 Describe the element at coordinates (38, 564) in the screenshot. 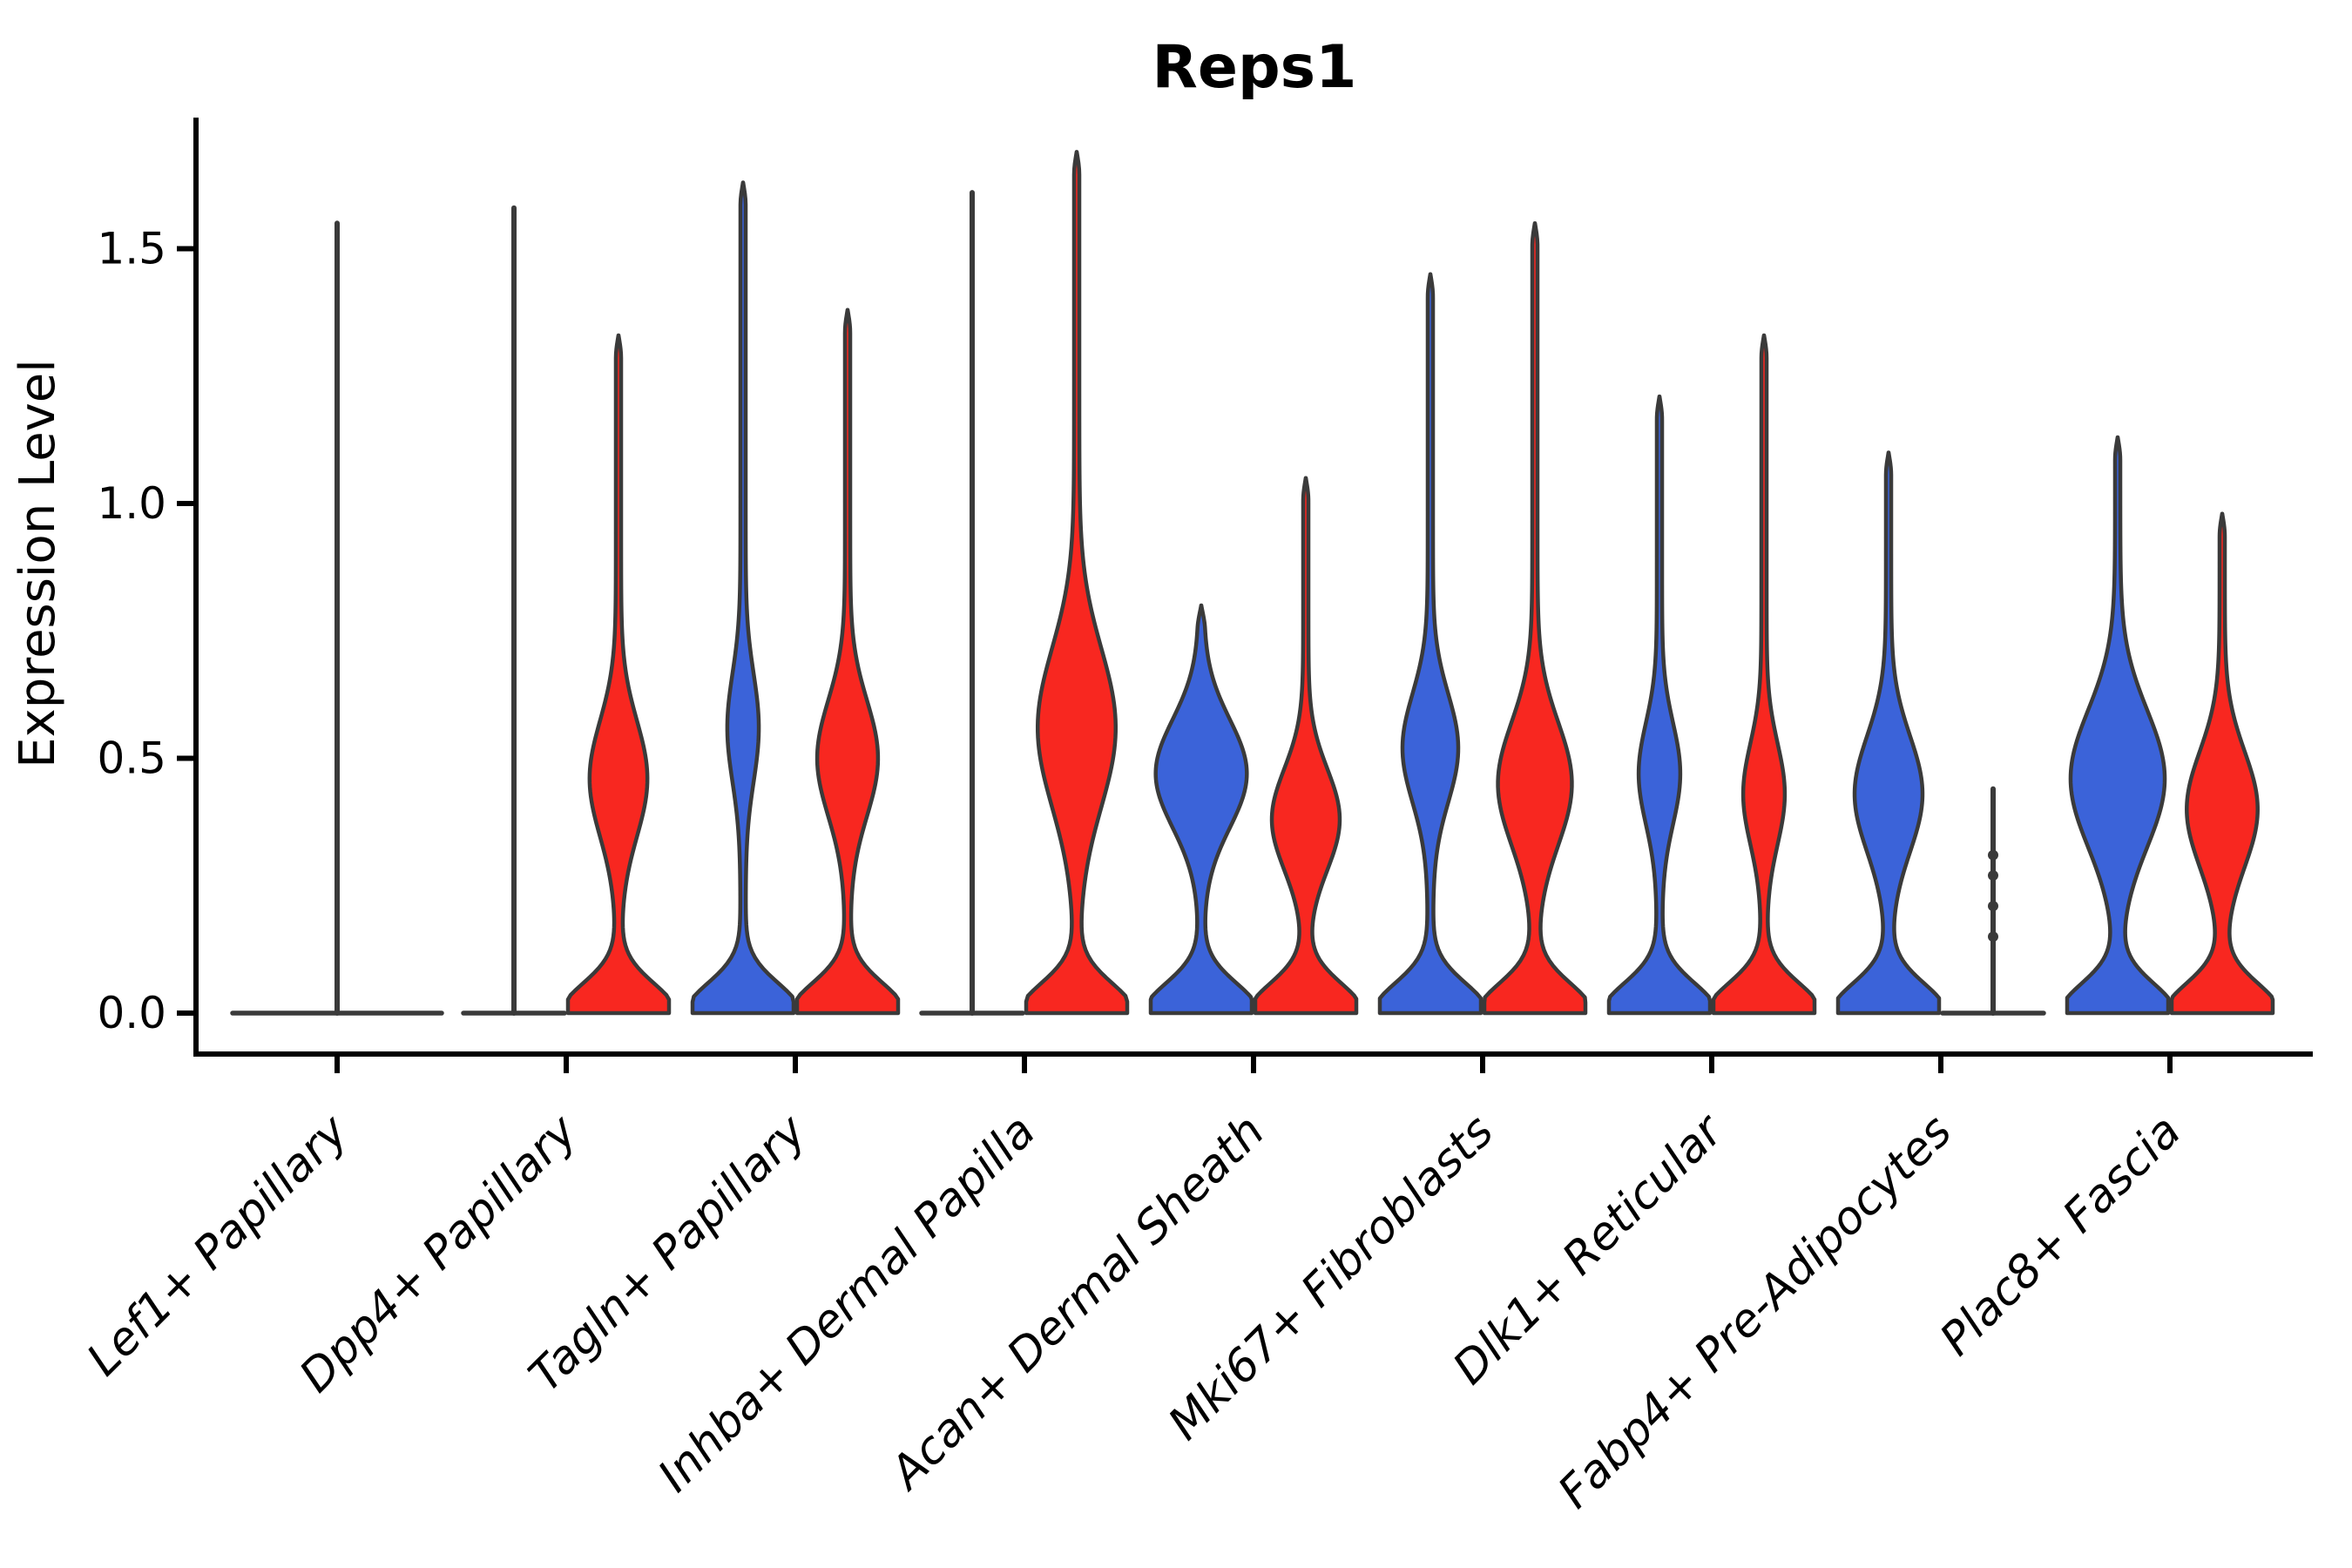

I see `y-axis-label: Expression Level` at that location.